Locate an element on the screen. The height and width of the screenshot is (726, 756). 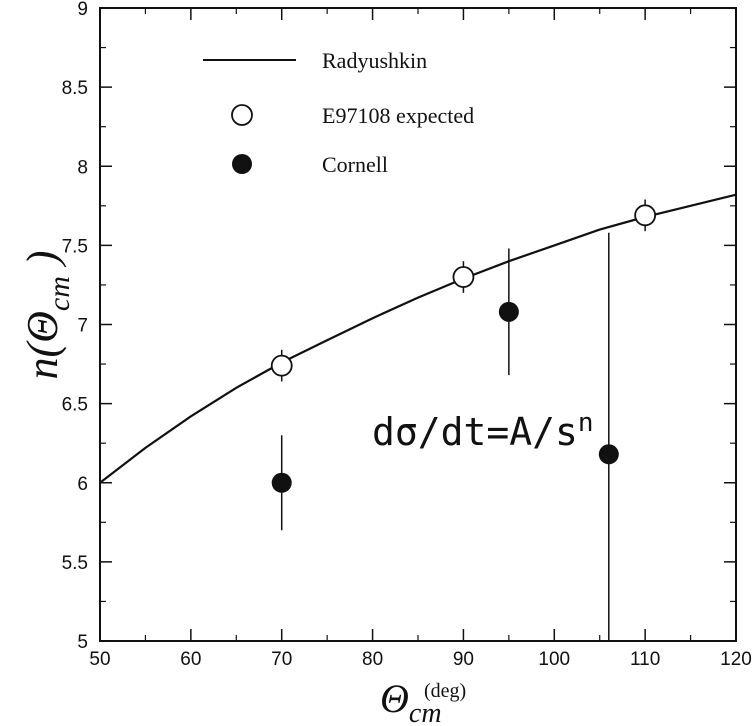
svg-text: n(Θcm ) is located at coordinates (47, 314).